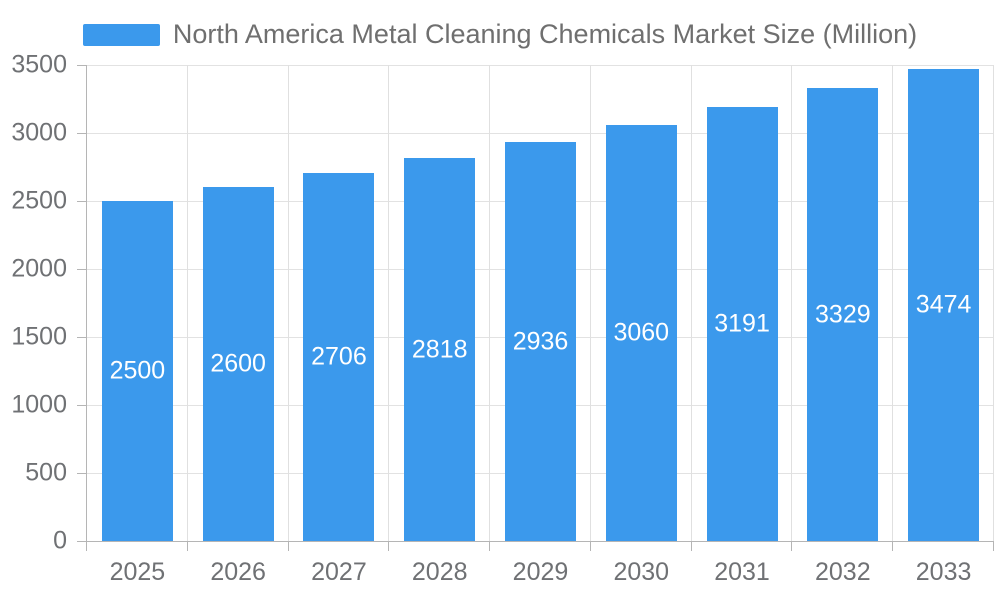 The width and height of the screenshot is (1000, 600). Describe the element at coordinates (39, 200) in the screenshot. I see `y-axis-label: 2500` at that location.